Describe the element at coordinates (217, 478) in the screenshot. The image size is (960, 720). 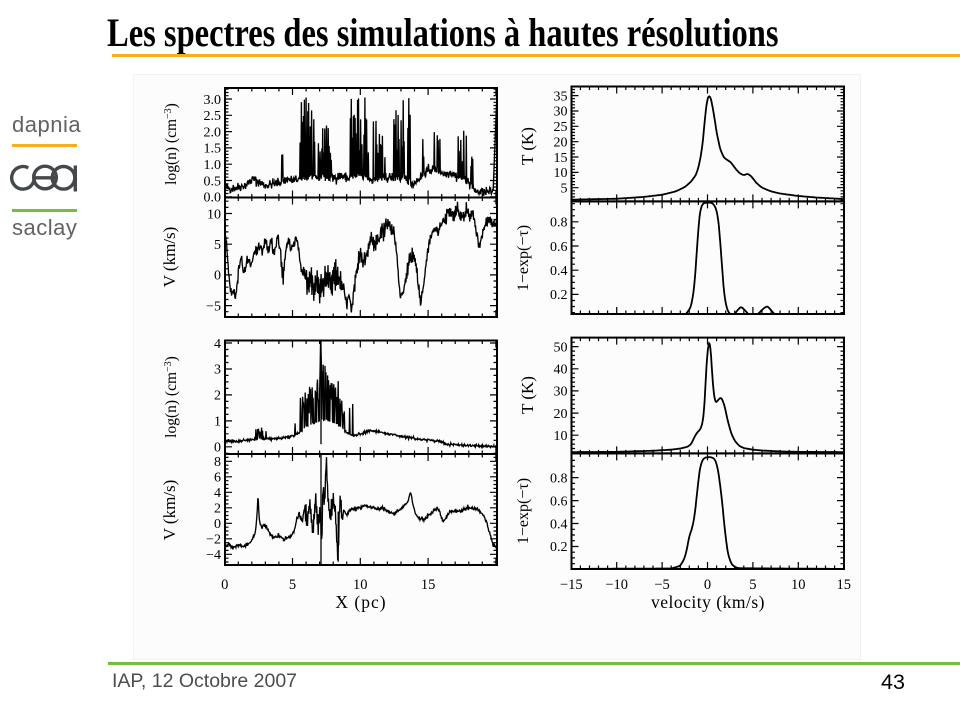
I see `svg-text: 6` at that location.